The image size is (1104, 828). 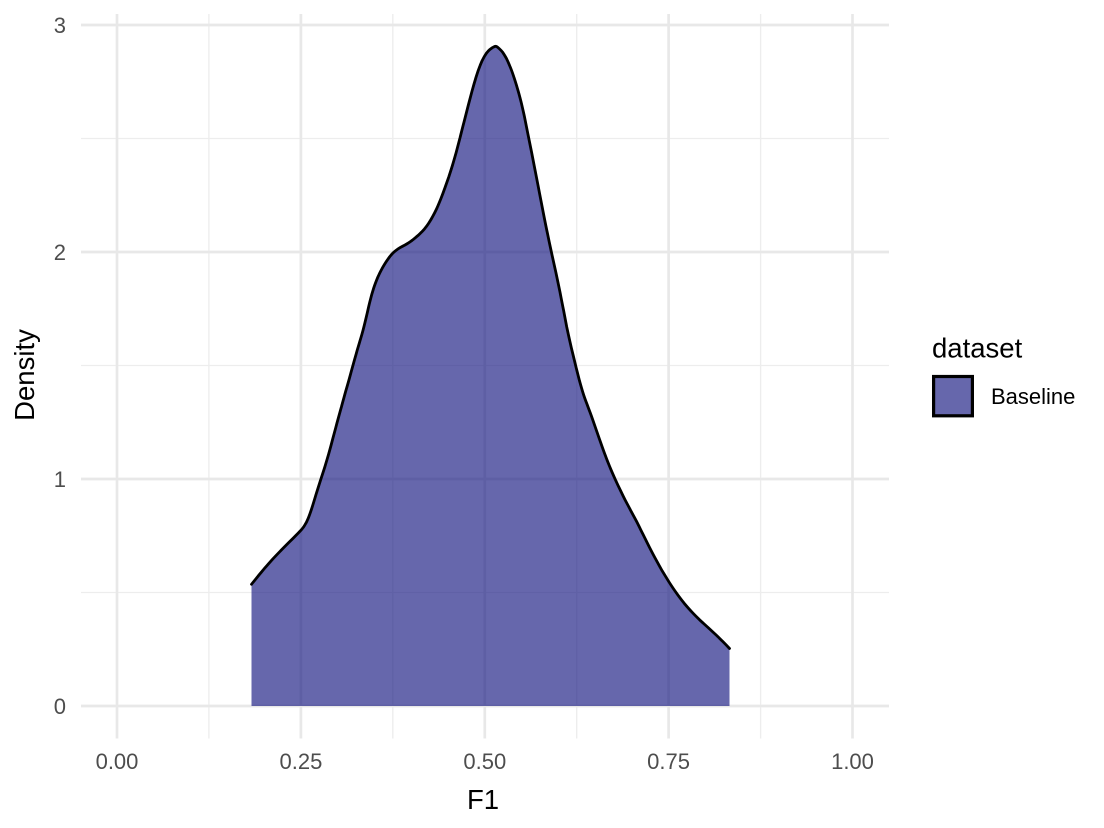 I want to click on svg-text: Baseline, so click(x=1033, y=396).